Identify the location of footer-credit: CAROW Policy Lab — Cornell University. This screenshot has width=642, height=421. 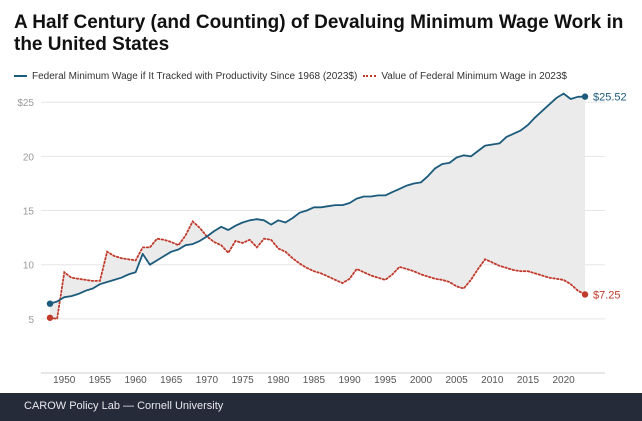
(124, 406).